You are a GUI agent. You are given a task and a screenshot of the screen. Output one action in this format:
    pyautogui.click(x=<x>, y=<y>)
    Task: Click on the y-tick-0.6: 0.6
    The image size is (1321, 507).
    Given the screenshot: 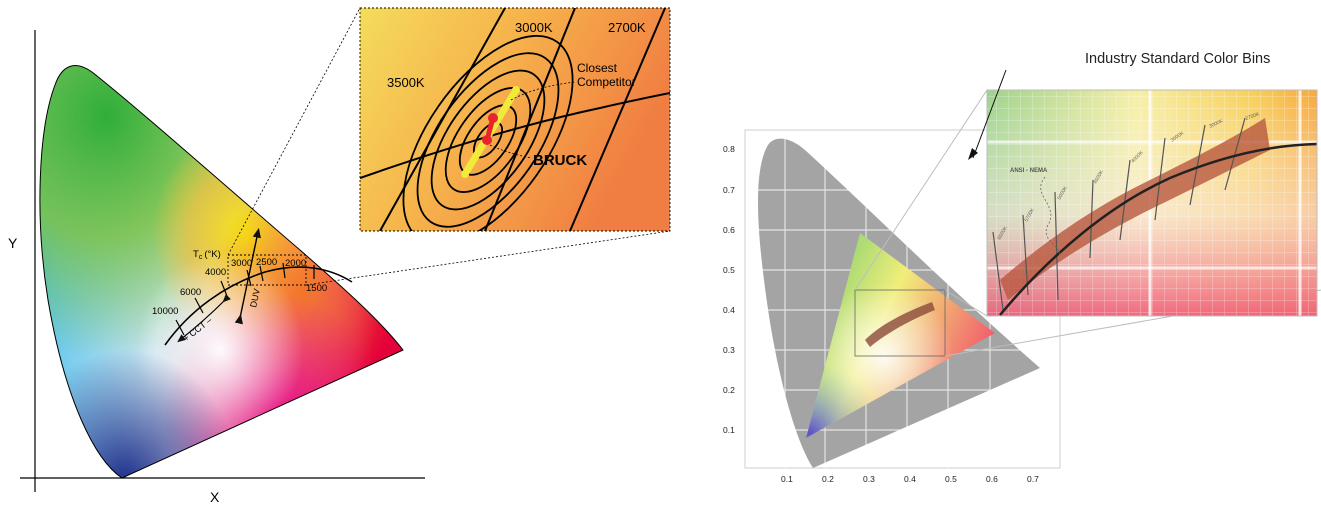 What is the action you would take?
    pyautogui.click(x=729, y=230)
    